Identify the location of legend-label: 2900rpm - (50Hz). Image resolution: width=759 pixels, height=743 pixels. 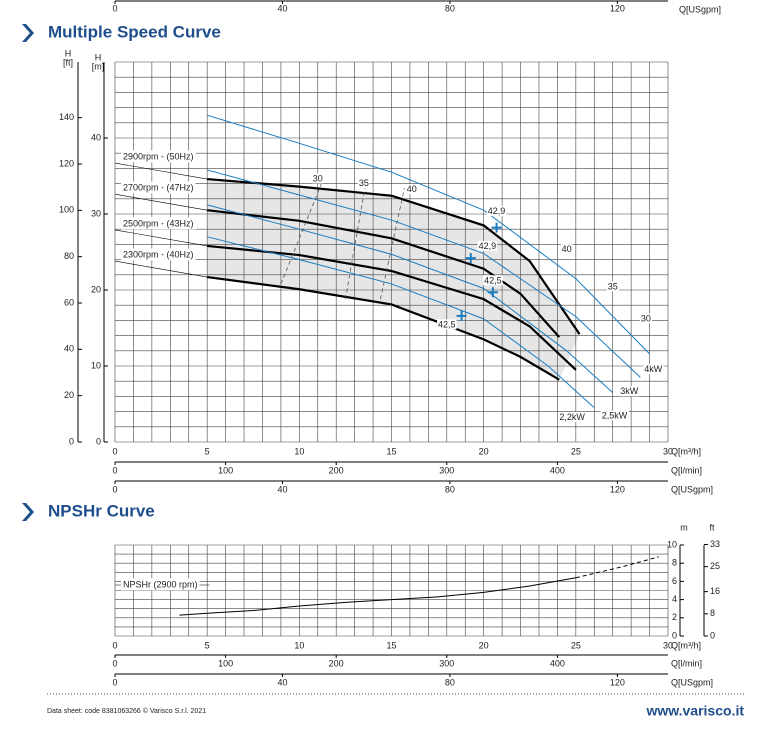
(158, 156).